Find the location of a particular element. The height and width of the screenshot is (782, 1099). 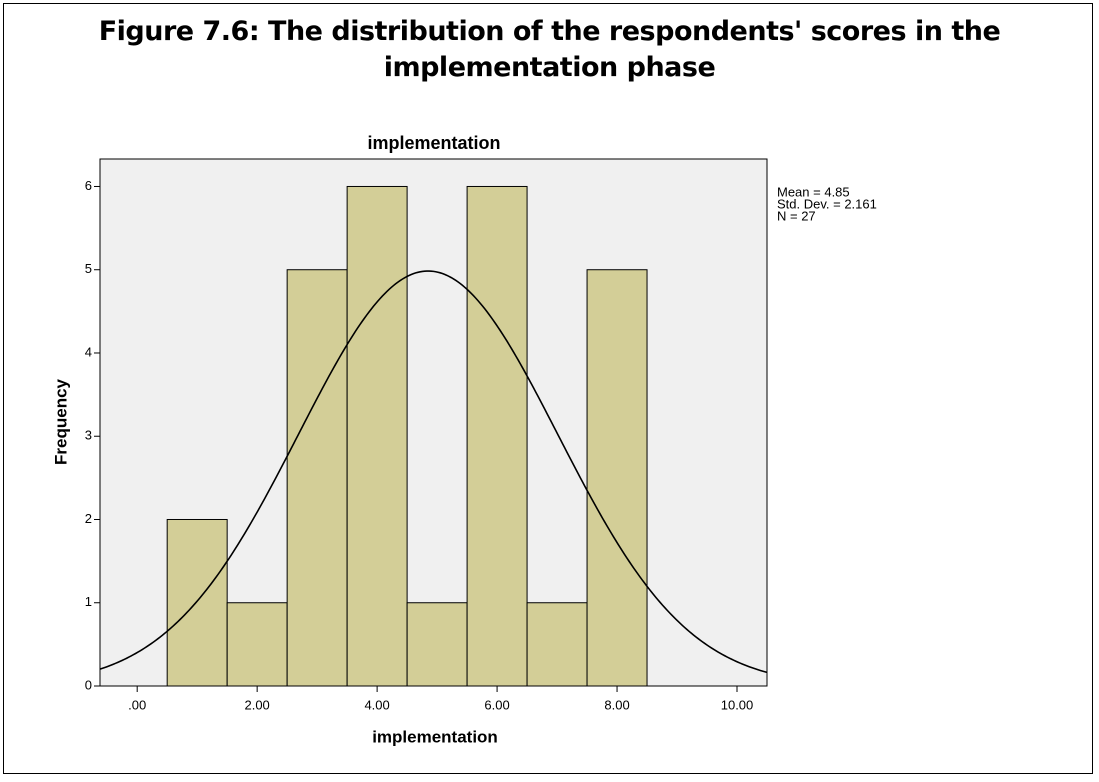

y-tick-label: 2 is located at coordinates (88, 518).